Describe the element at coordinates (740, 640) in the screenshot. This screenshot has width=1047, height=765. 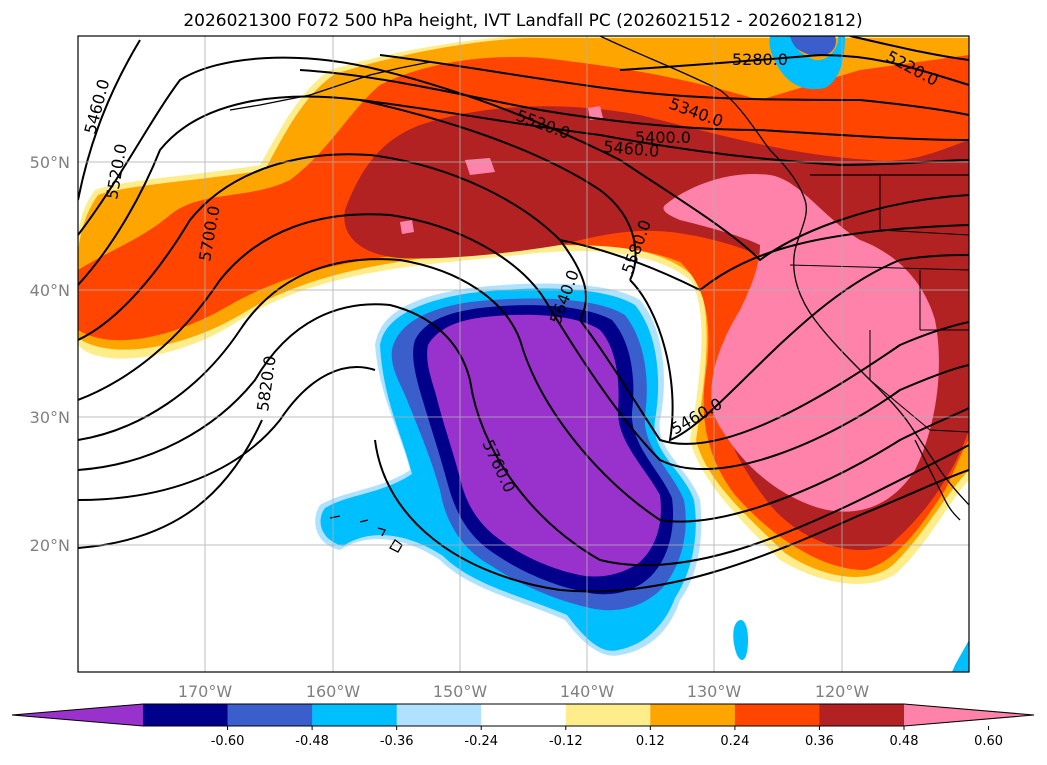
I see `shade-small-cyan` at that location.